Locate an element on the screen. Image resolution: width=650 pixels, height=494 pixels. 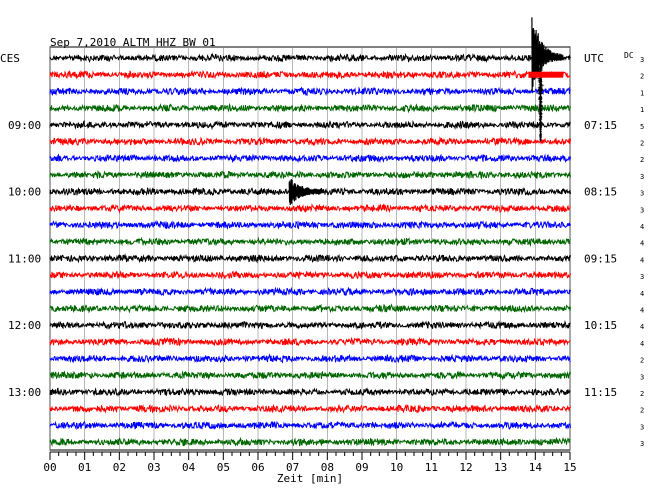
x-tick-label: 07 is located at coordinates (292, 467).